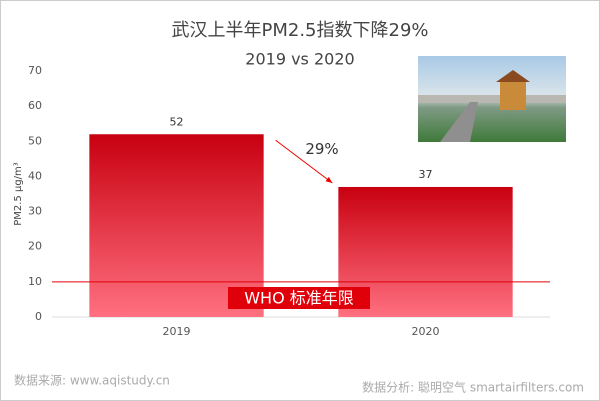  What do you see at coordinates (35, 70) in the screenshot?
I see `y-tick-label: 70` at bounding box center [35, 70].